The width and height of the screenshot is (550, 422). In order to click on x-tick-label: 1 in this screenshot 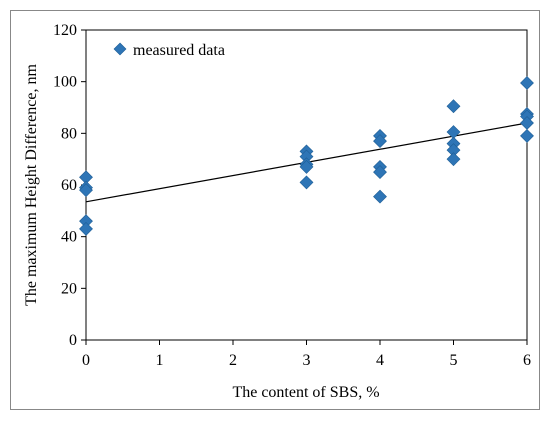, I will do `click(160, 360)`.